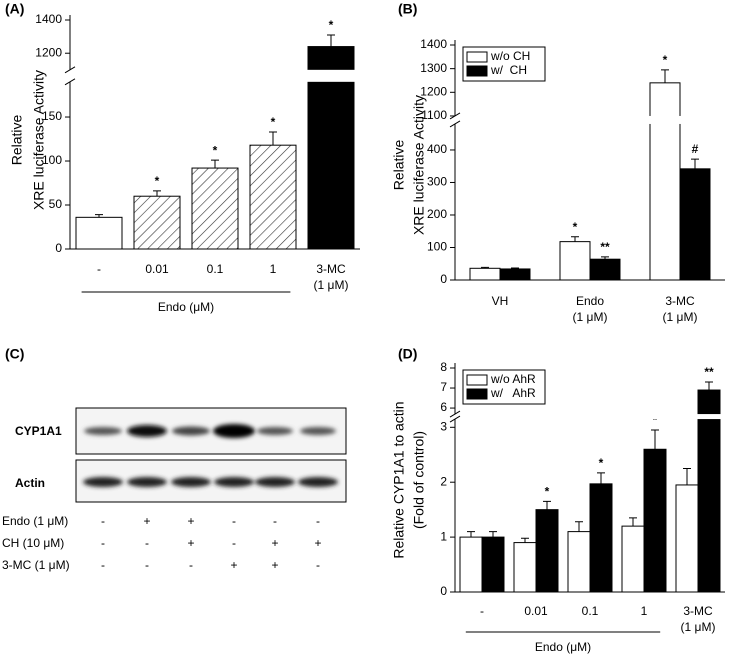 This screenshot has height=658, width=735. What do you see at coordinates (407, 354) in the screenshot?
I see `panel-label: (D)` at bounding box center [407, 354].